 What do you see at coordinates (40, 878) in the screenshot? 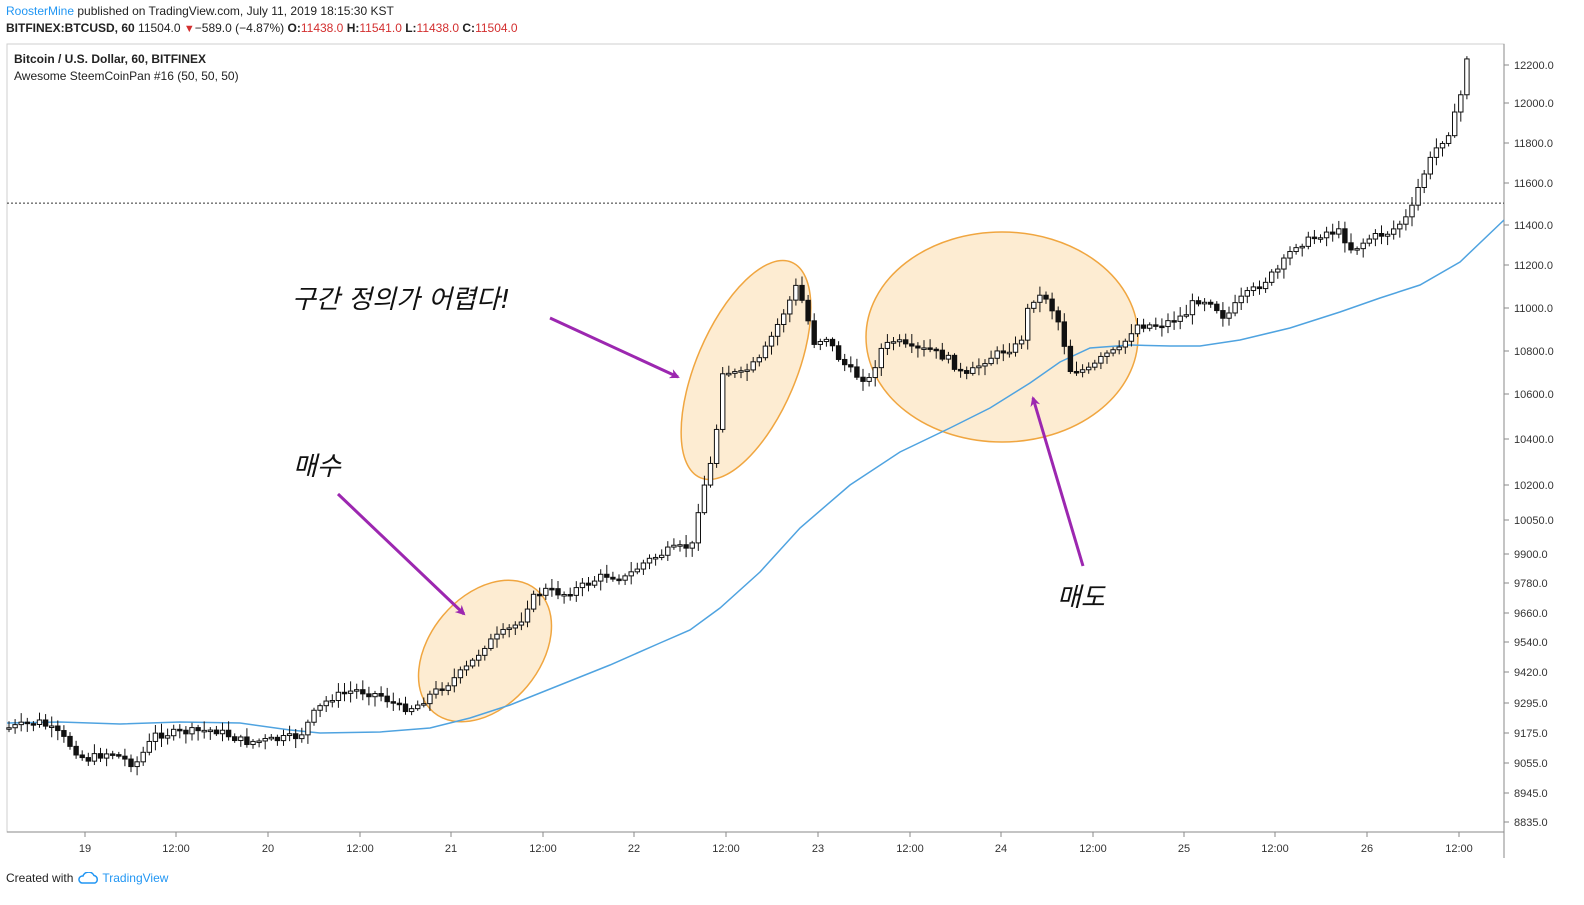
I see `created-with-text: Created with` at bounding box center [40, 878].